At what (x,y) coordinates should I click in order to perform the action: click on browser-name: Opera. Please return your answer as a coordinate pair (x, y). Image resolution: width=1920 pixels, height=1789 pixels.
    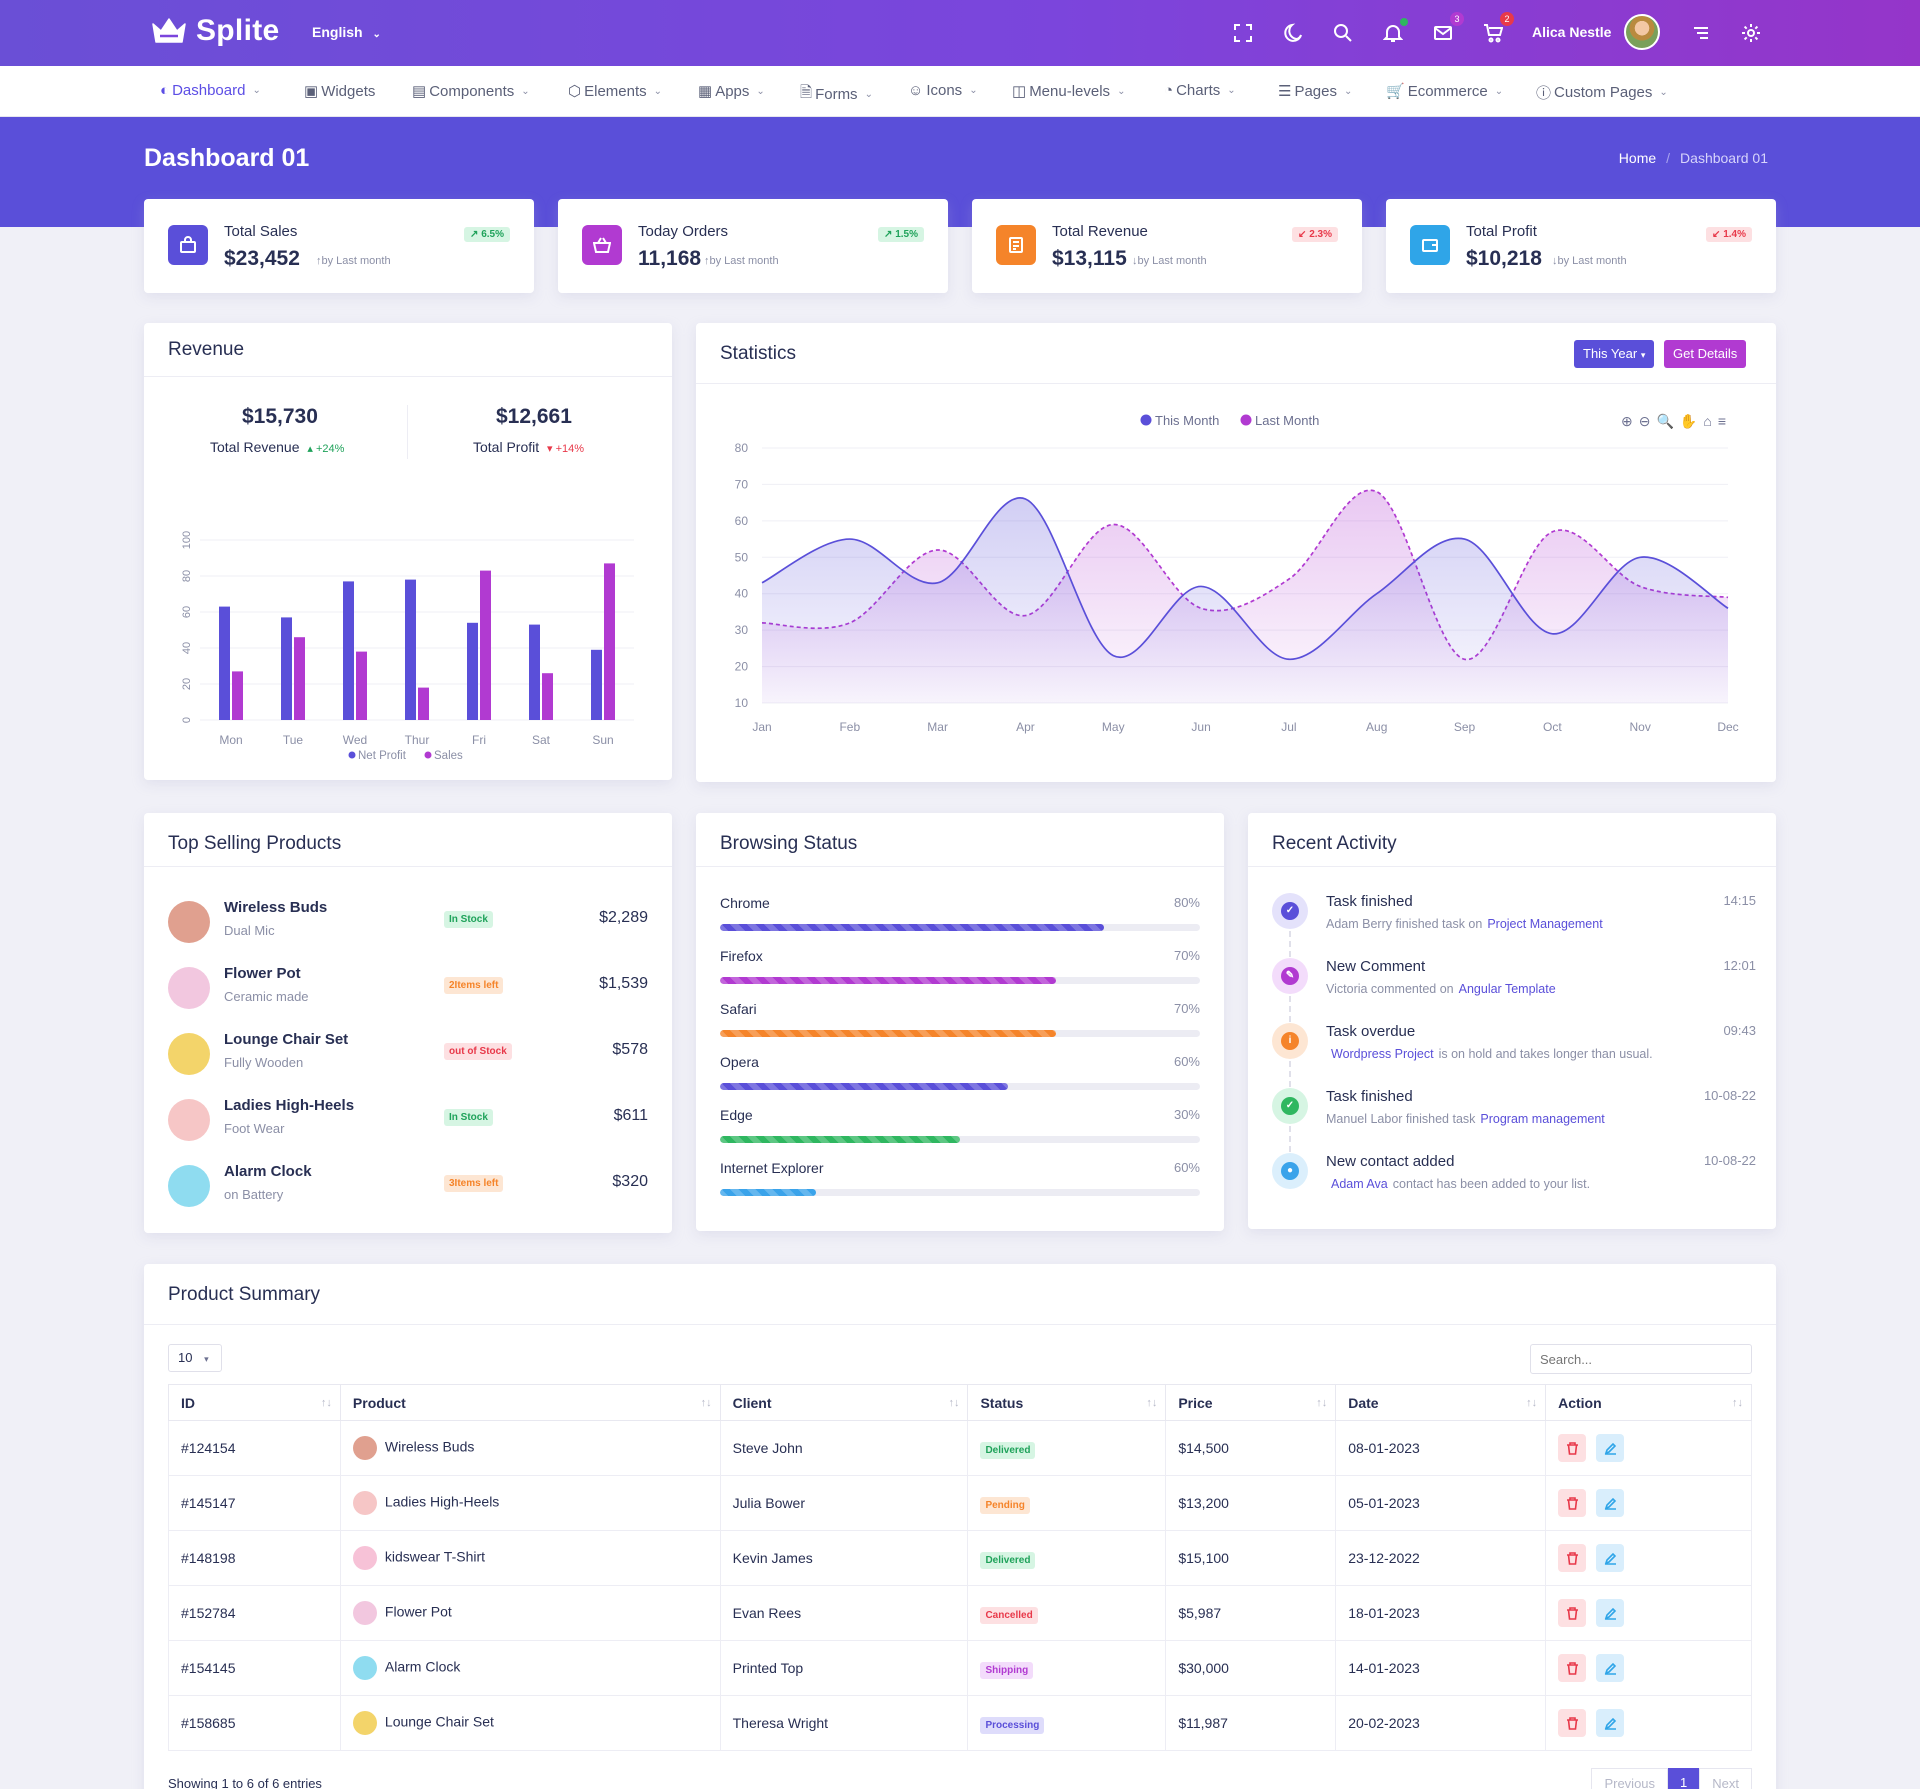
    Looking at the image, I should click on (739, 1062).